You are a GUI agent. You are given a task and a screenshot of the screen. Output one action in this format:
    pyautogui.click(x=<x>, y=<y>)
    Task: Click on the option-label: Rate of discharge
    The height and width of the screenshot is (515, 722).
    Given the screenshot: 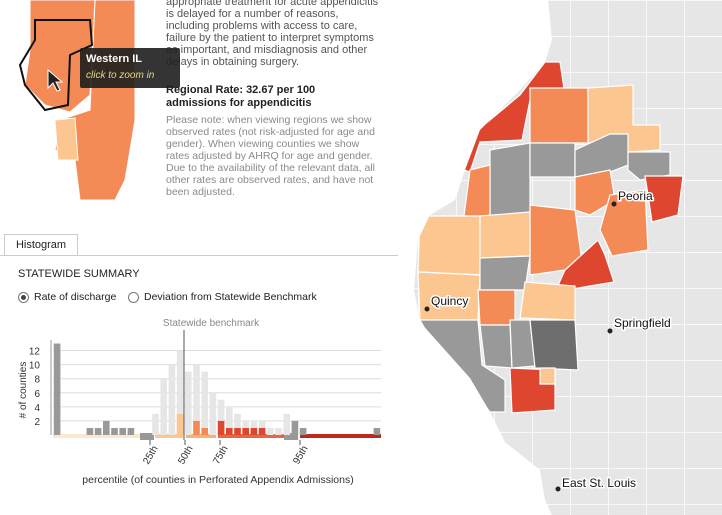 What is the action you would take?
    pyautogui.click(x=75, y=297)
    